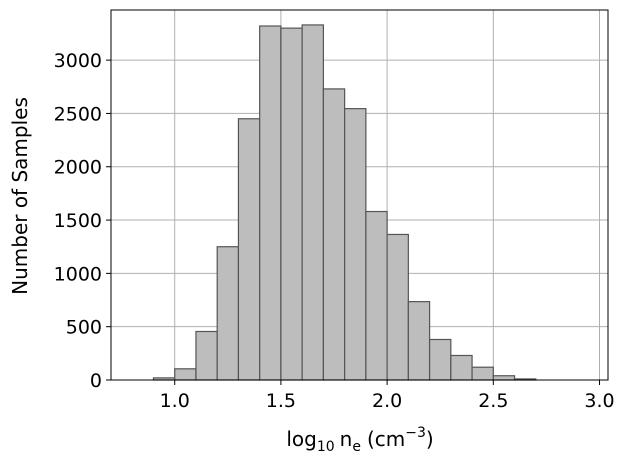  I want to click on y-tick-label-2: 1000, so click(78, 274).